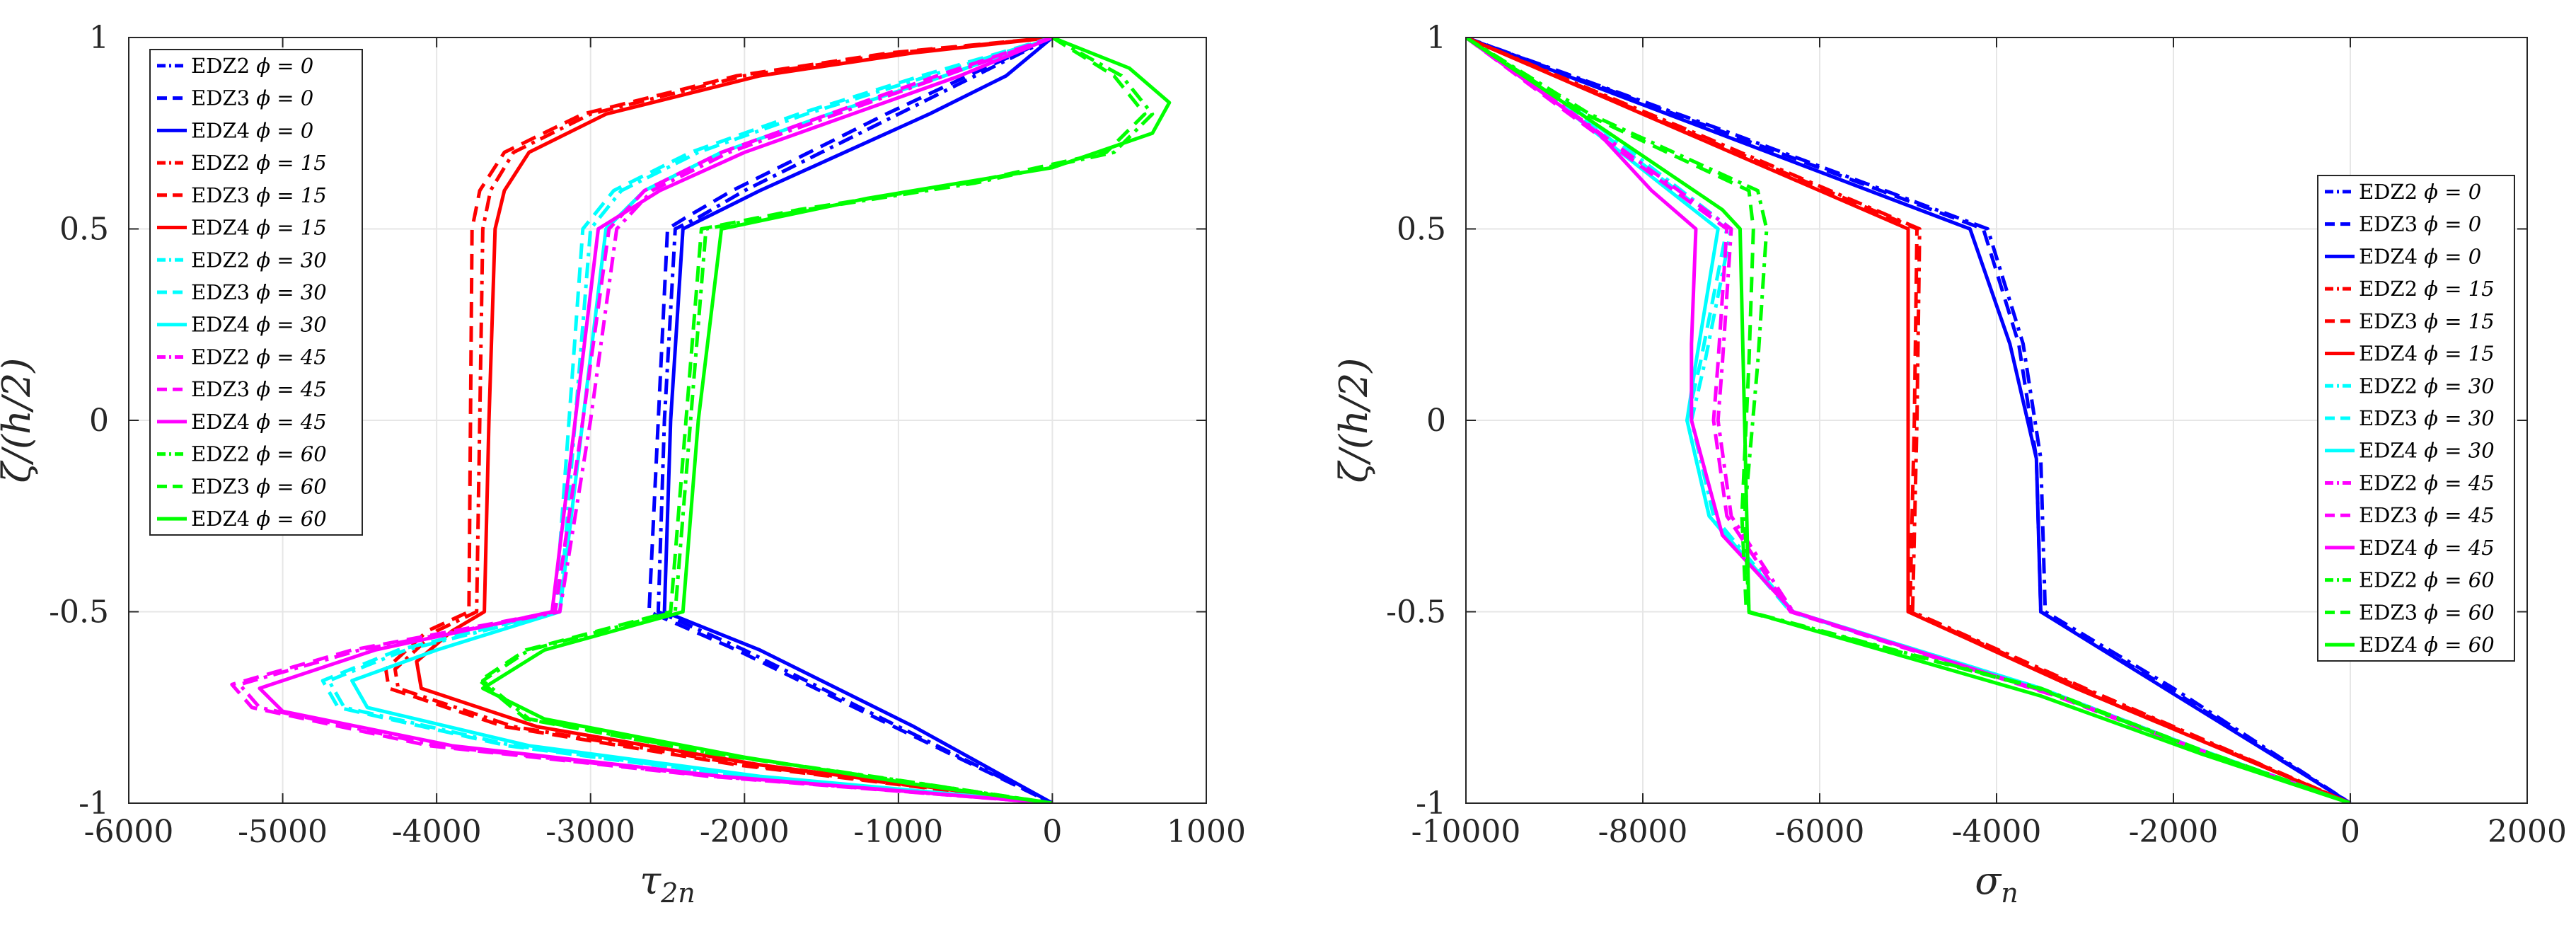 The image size is (2576, 927). What do you see at coordinates (283, 832) in the screenshot?
I see `x-tick-label: -5000` at bounding box center [283, 832].